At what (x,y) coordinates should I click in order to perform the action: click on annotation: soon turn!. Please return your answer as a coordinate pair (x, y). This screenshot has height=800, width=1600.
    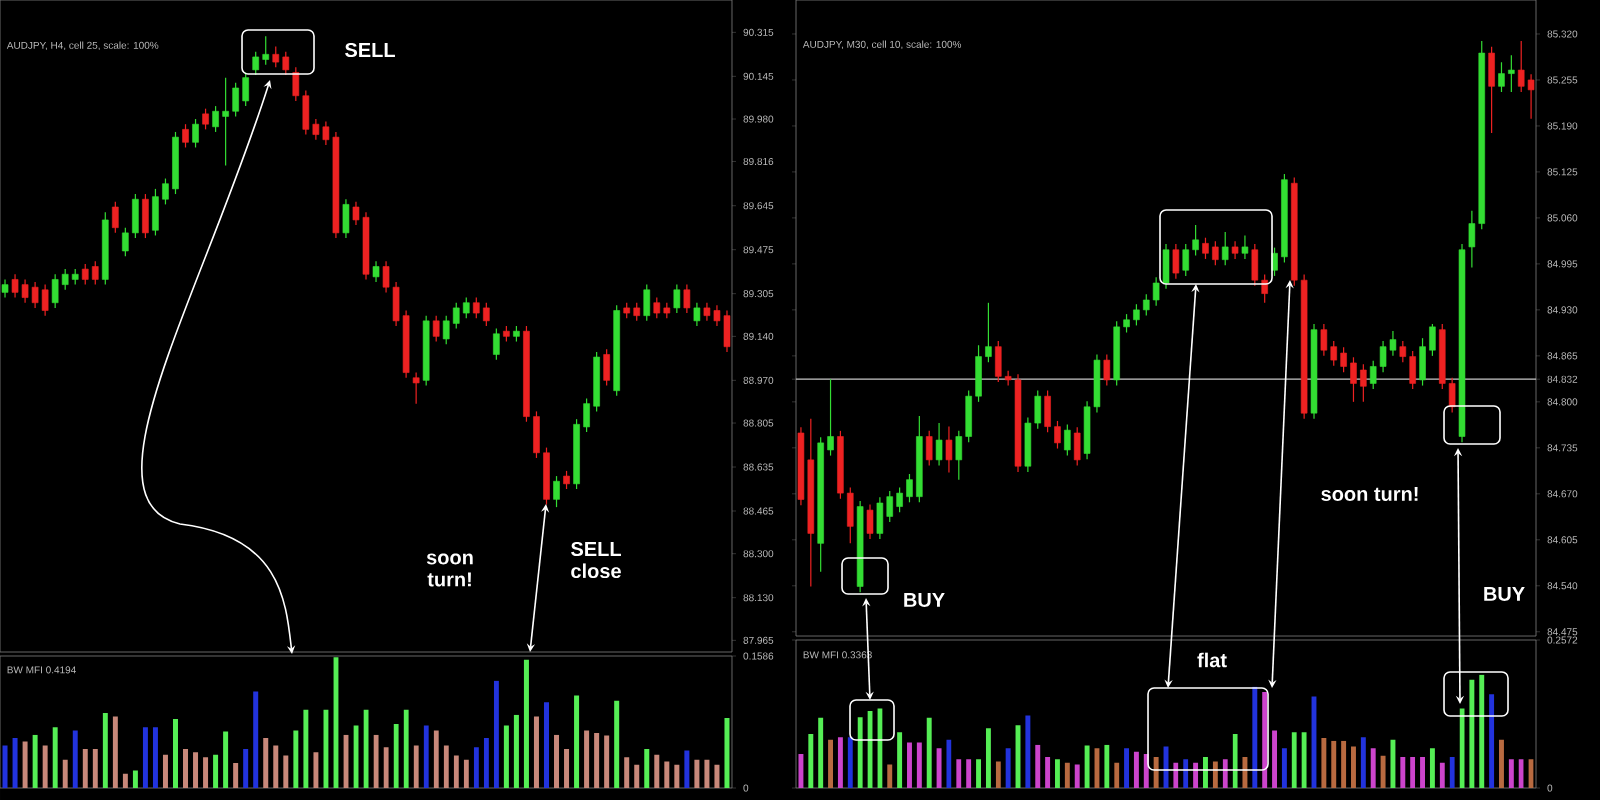
    Looking at the image, I should click on (1369, 494).